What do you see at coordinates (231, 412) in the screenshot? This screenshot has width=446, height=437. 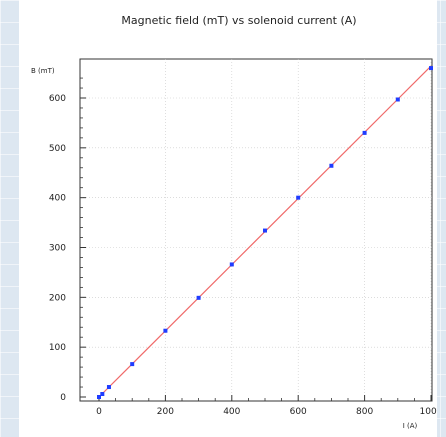 I see `x-tick-label: 400` at bounding box center [231, 412].